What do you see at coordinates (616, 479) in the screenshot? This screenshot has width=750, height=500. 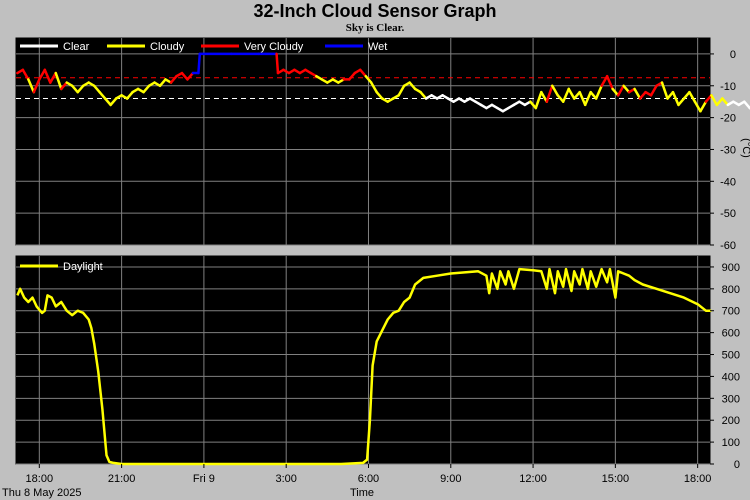 I see `x-tick-label: 15:00` at bounding box center [616, 479].